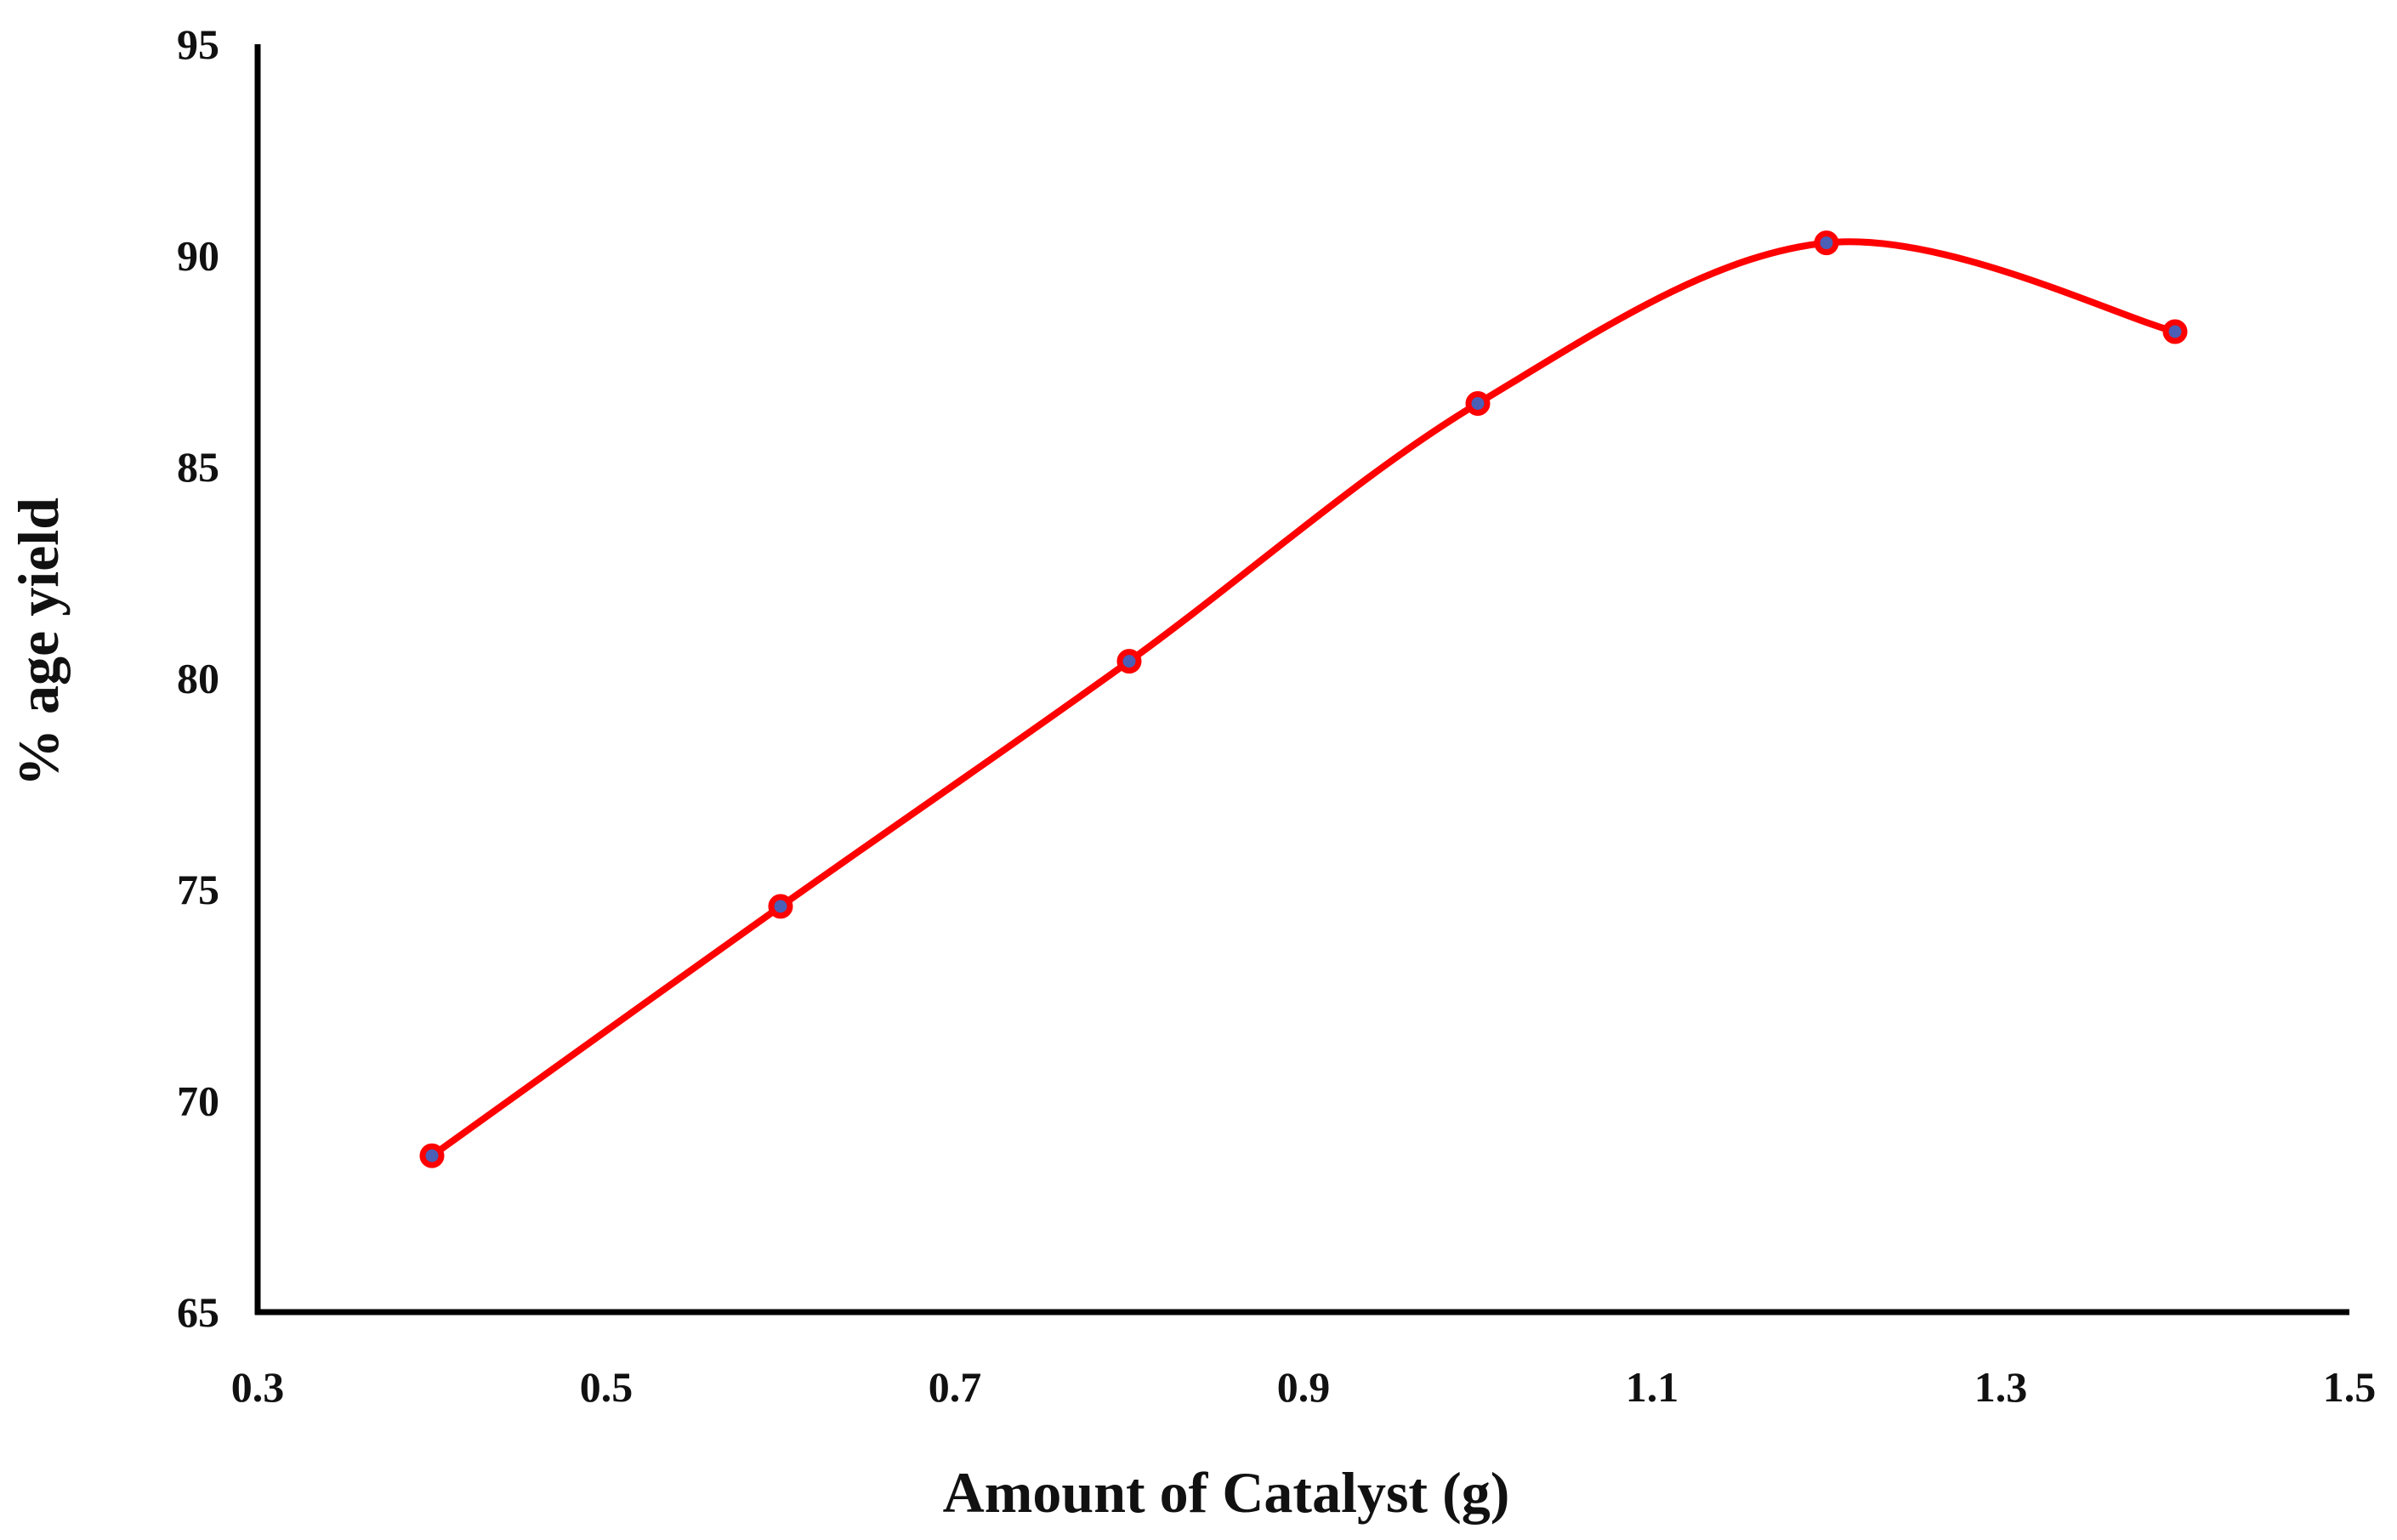 Image resolution: width=2397 pixels, height=1540 pixels. Describe the element at coordinates (956, 1387) in the screenshot. I see `x-tick-label: 0.7` at that location.